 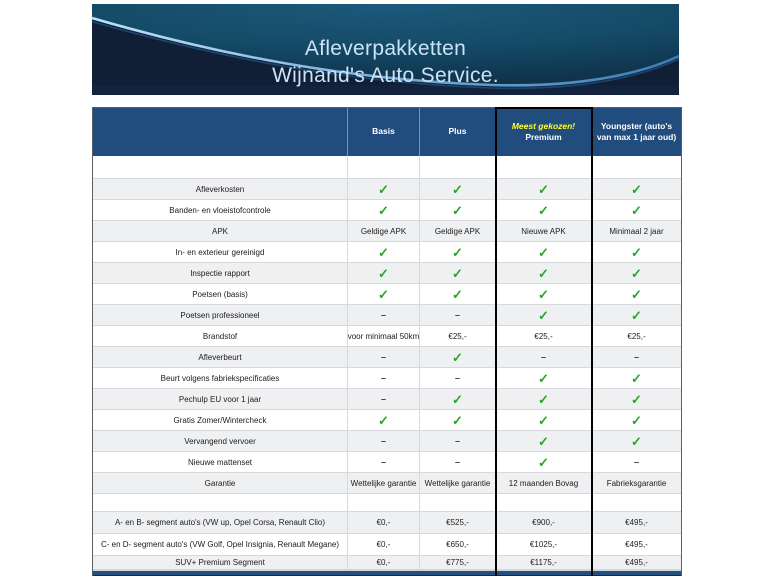 I want to click on feature-row: In- en exterieur gereinigd ✓ ✓ ✓ ✓, so click(x=387, y=252).